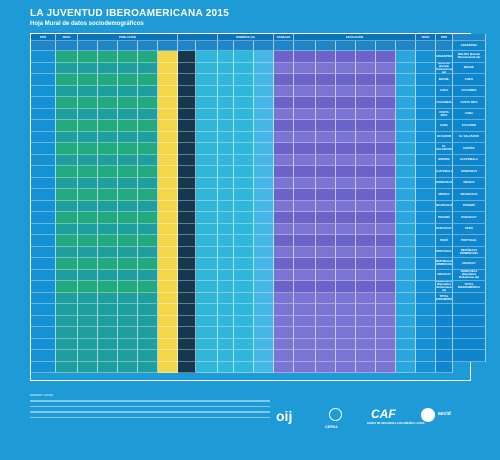 The height and width of the screenshot is (460, 500). What do you see at coordinates (469, 241) in the screenshot?
I see `country-label: PORTUGAL` at bounding box center [469, 241].